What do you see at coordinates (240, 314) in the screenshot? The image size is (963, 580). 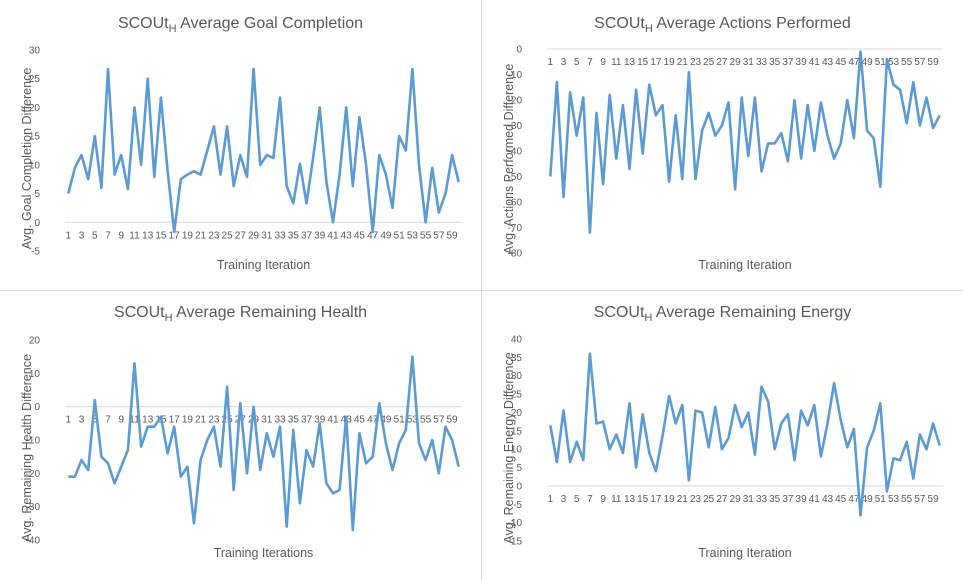 I see `chart-title: SCOUtH Average Remaining Health` at bounding box center [240, 314].